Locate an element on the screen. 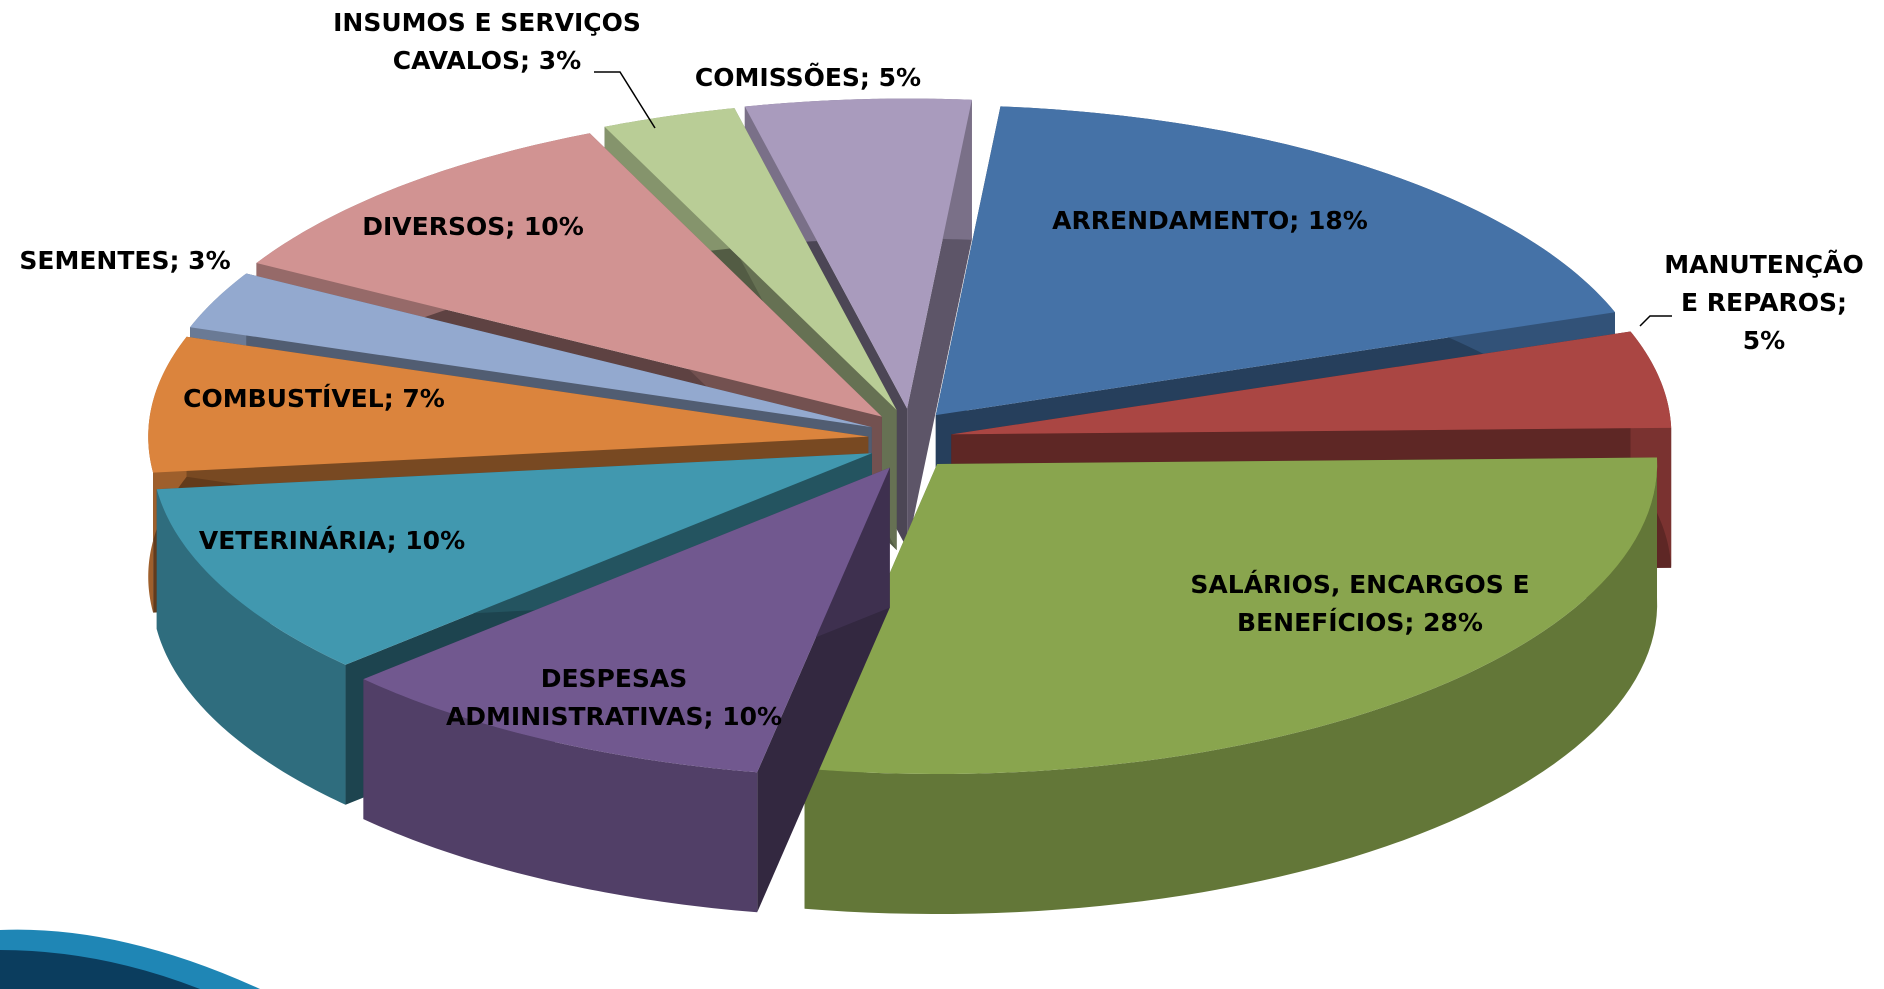  data-label: COMISSÕES; 5% is located at coordinates (808, 77).